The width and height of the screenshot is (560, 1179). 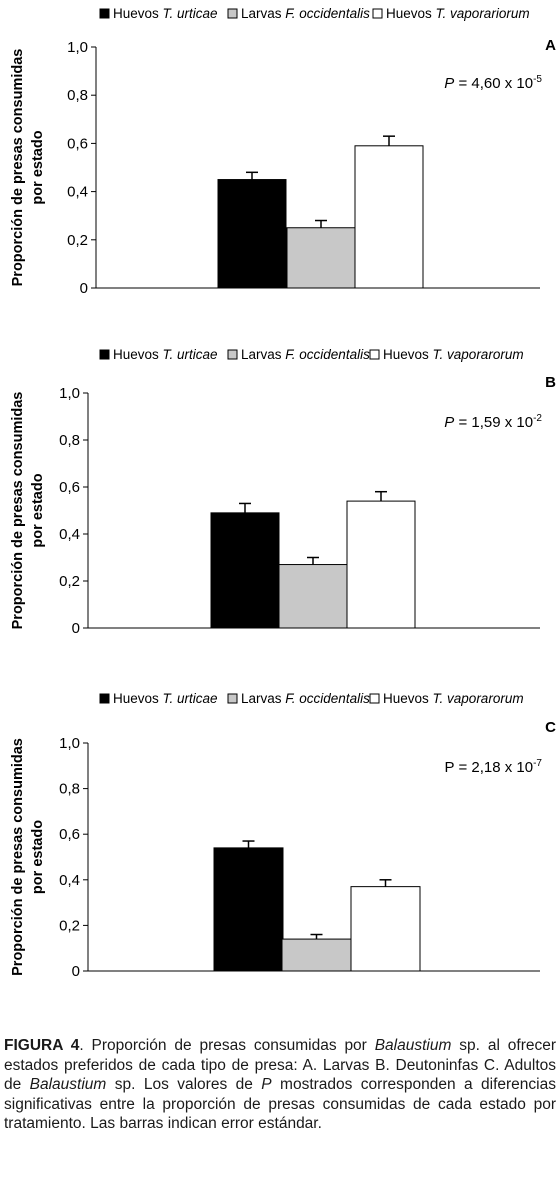 I want to click on p-value-number: = 1,59 x 10, so click(x=493, y=422).